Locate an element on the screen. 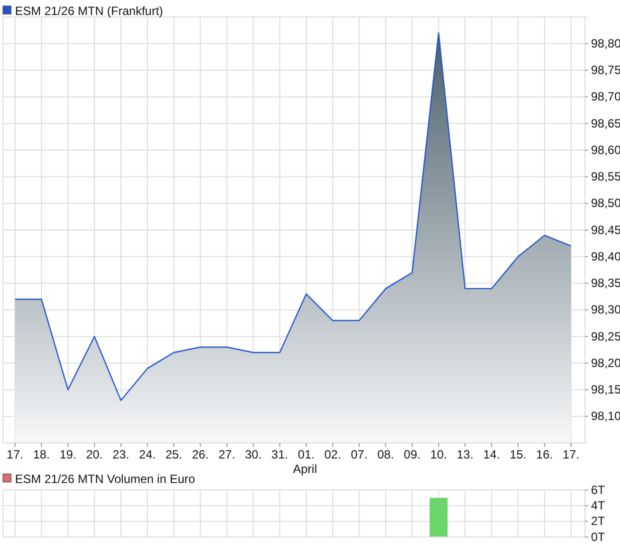 The height and width of the screenshot is (546, 620). x-tick-label: 25. is located at coordinates (174, 455).